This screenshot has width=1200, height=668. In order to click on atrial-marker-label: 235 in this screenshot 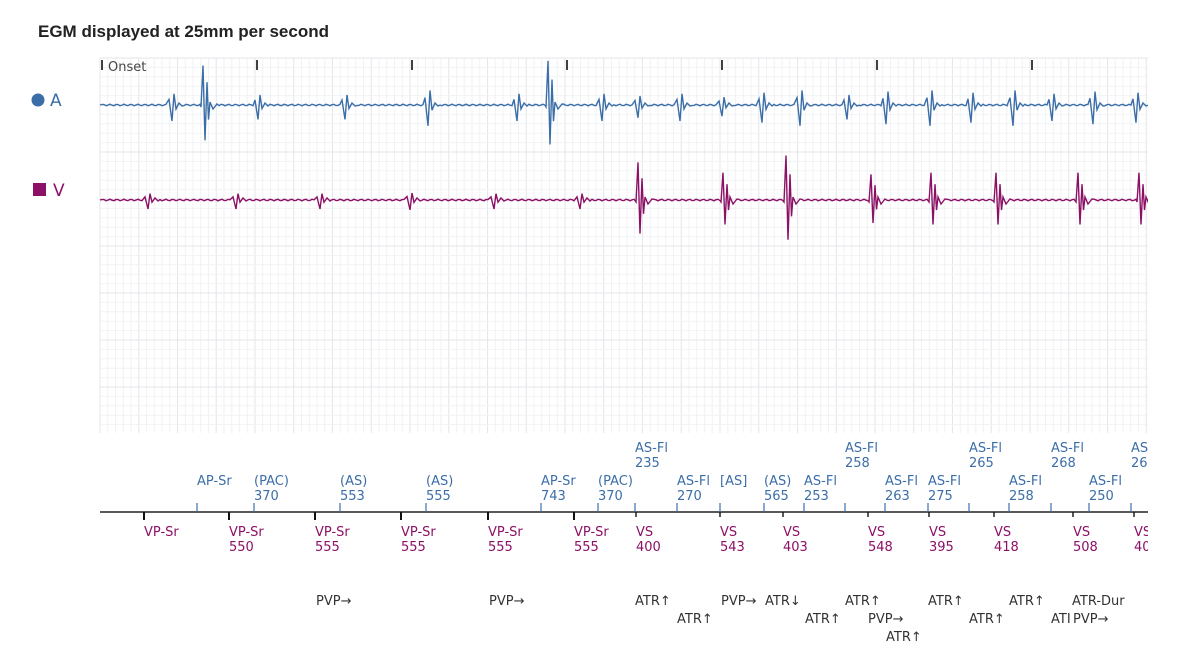, I will do `click(647, 463)`.